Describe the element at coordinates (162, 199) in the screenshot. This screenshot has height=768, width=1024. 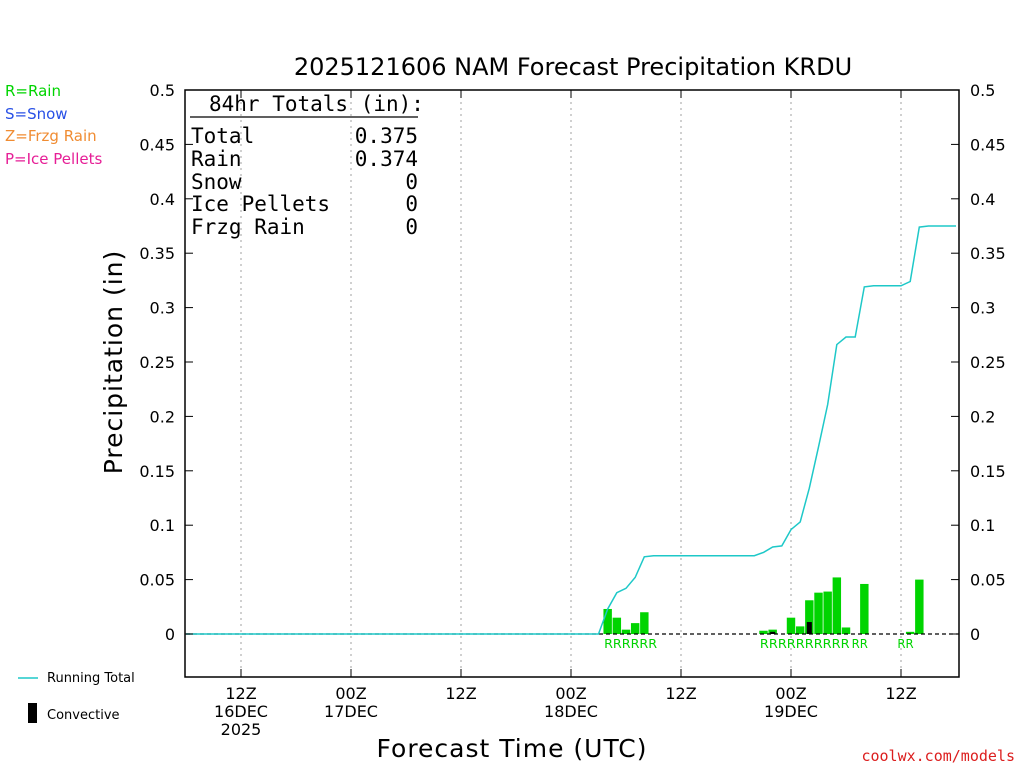
I see `y-tick-label-left: 0.4` at that location.